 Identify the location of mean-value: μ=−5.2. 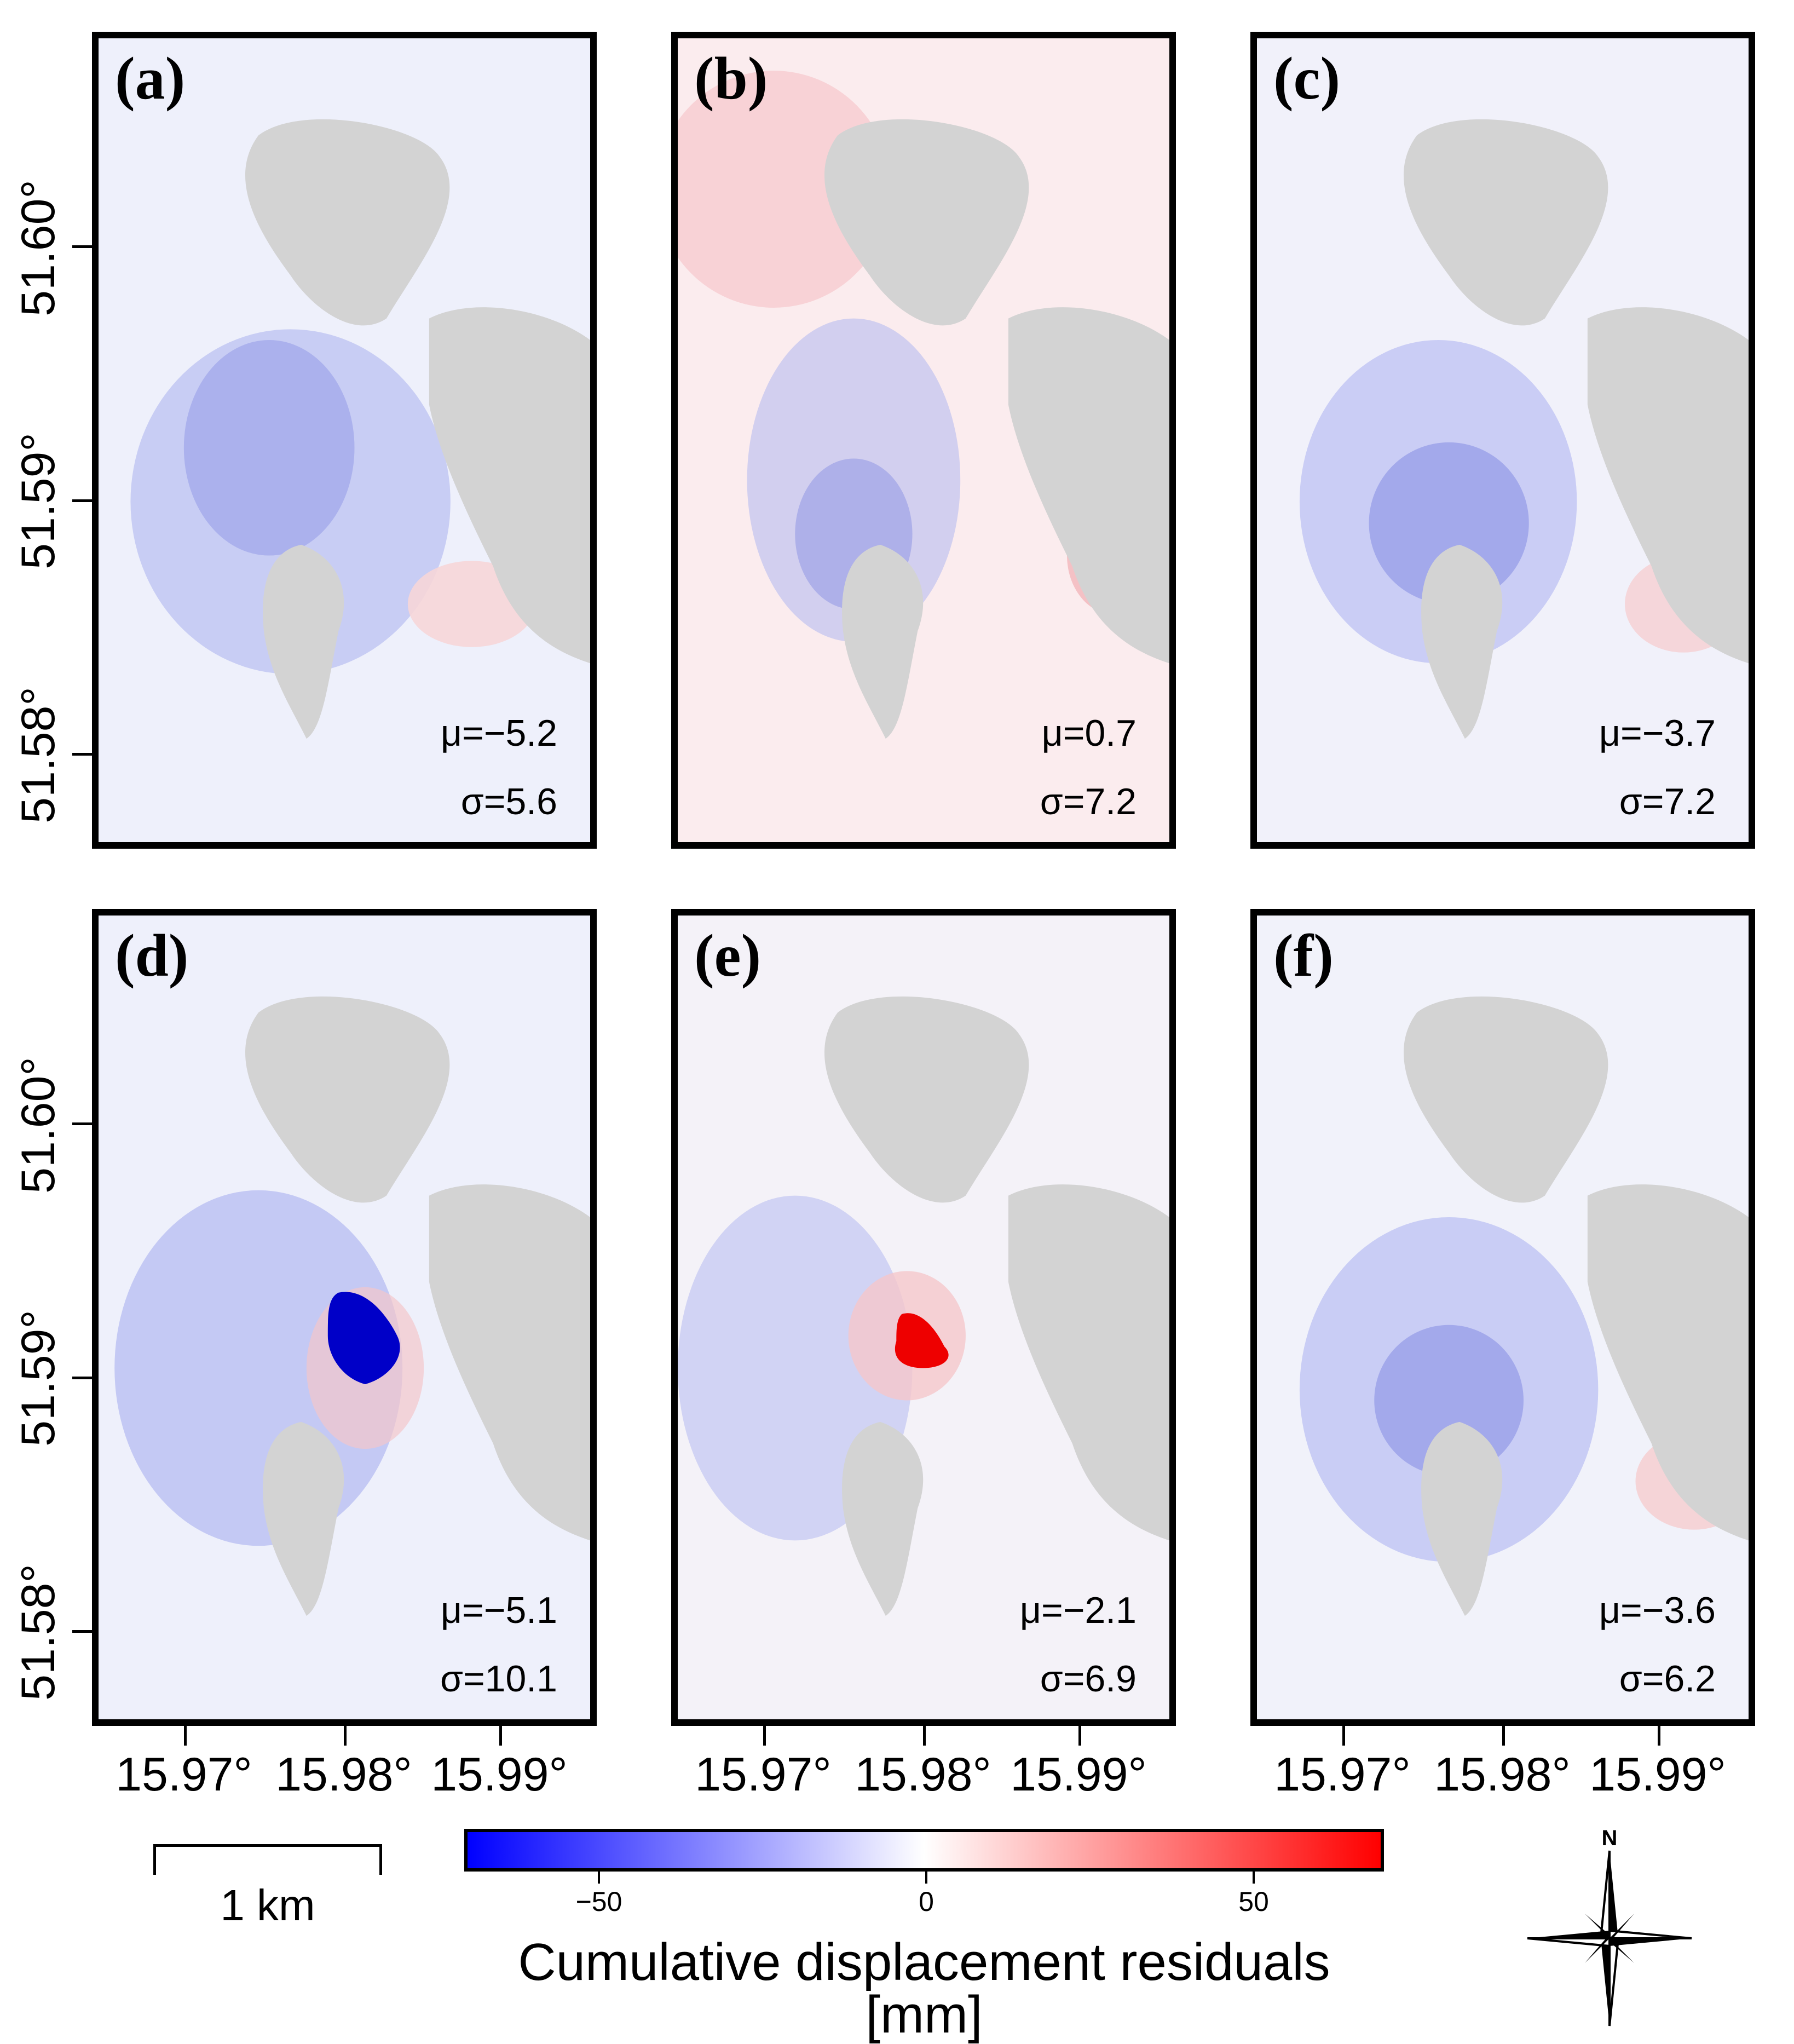
(498, 733).